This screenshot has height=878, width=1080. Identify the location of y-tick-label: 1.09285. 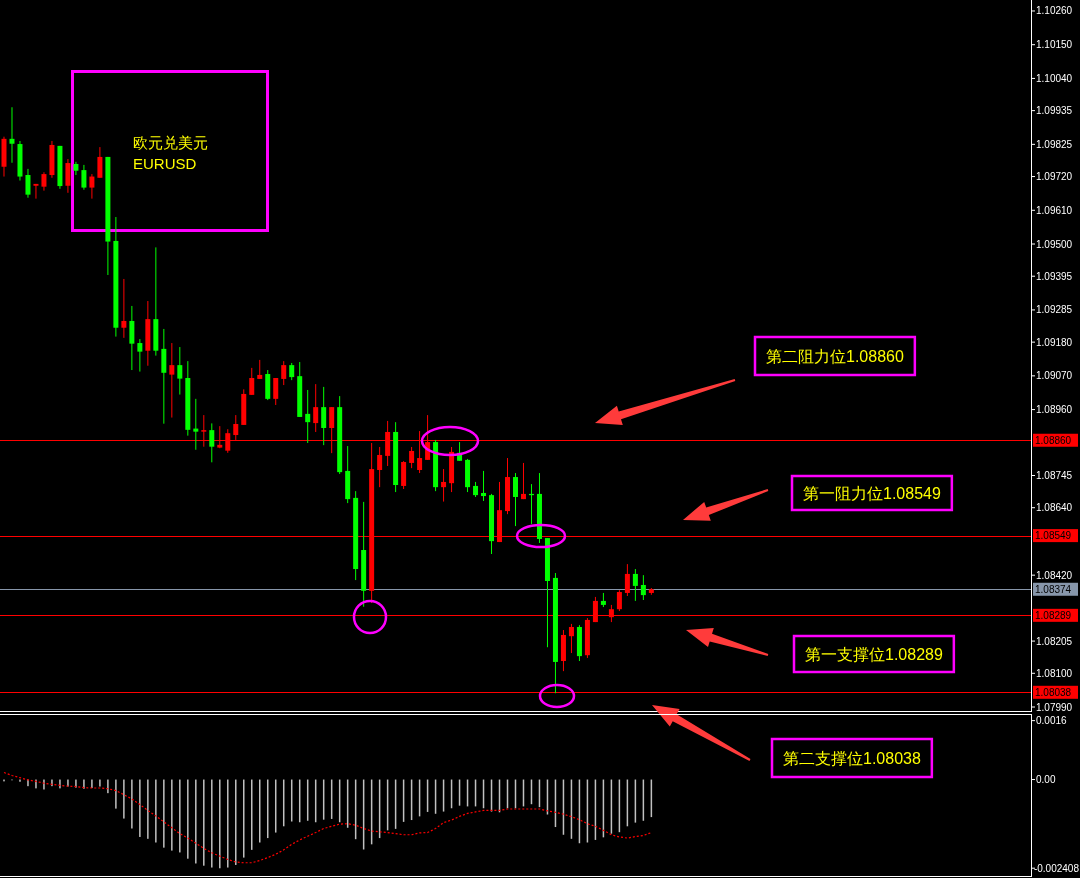
(1054, 310).